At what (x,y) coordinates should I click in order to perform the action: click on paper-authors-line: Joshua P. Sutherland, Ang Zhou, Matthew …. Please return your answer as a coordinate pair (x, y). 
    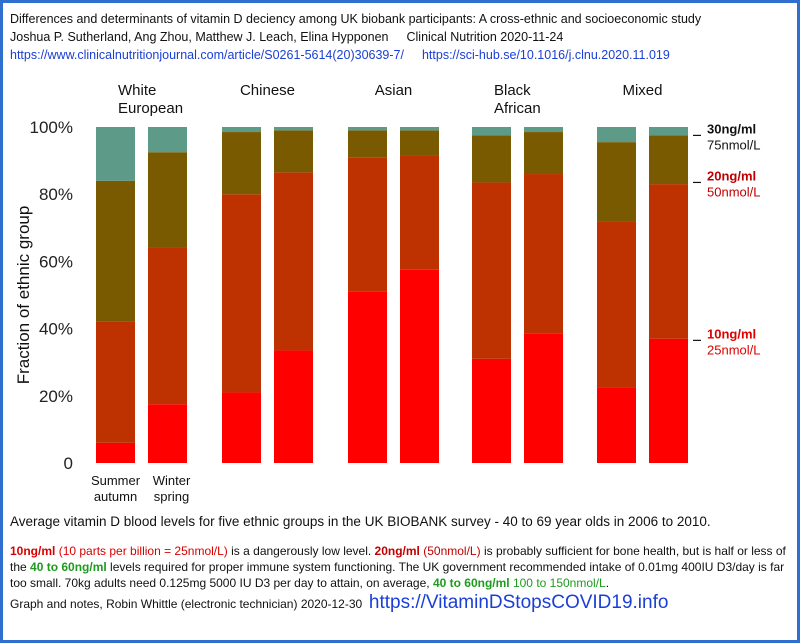
    Looking at the image, I should click on (286, 37).